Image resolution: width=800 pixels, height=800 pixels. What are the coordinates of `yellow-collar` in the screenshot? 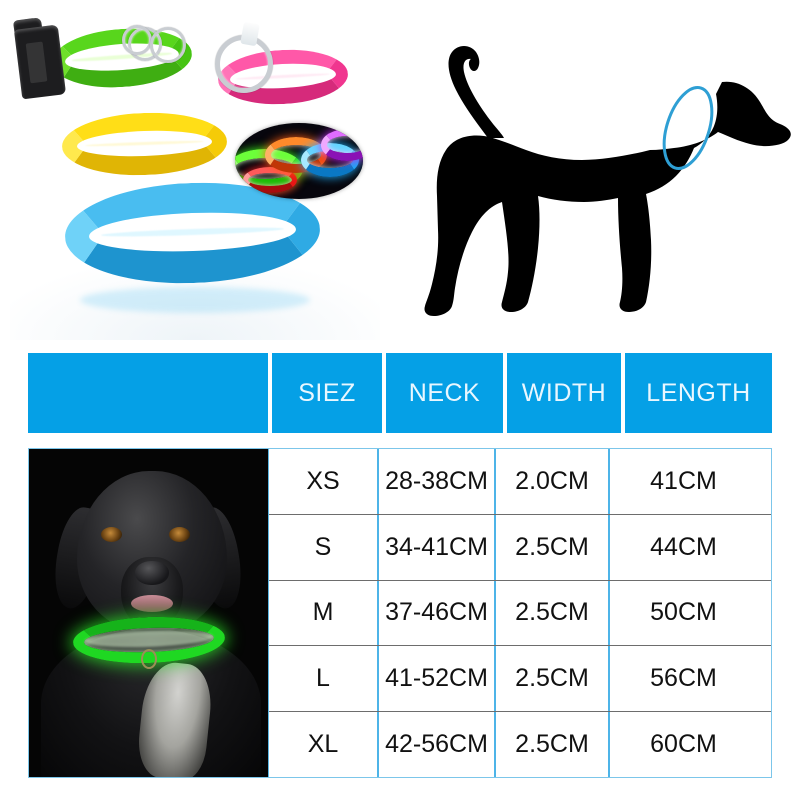 It's located at (144, 144).